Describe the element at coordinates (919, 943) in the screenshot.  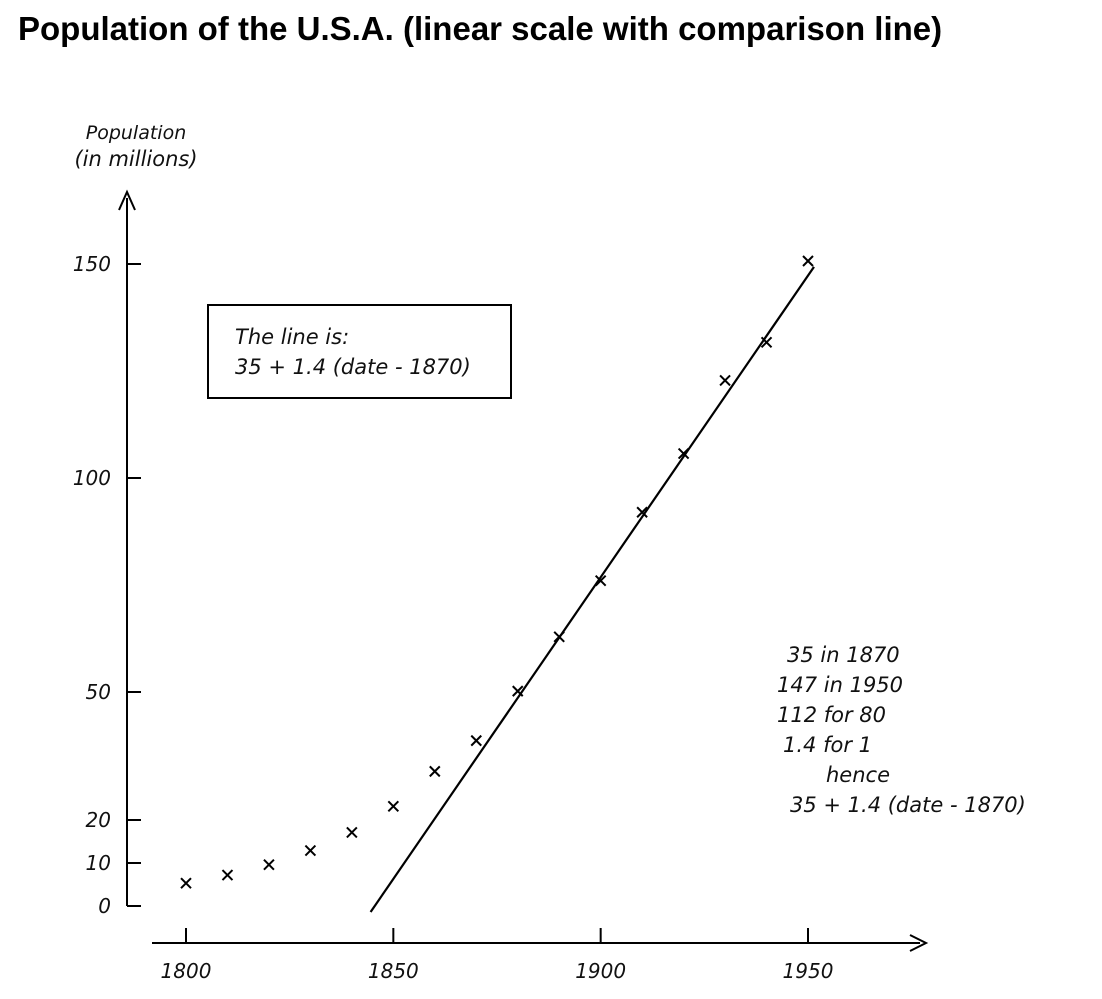
I see `x-axis-arrow` at that location.